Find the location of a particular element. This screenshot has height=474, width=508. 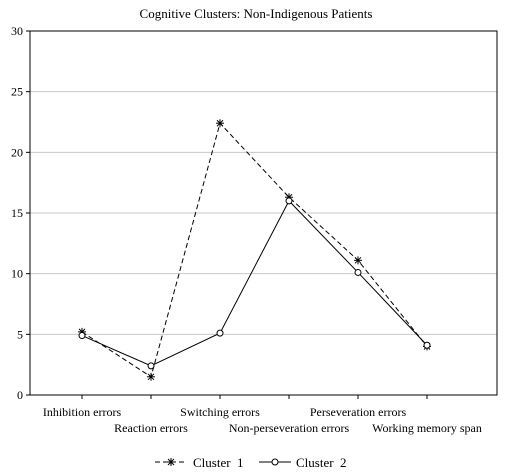

legend: Cluster 1 Cluster 2 is located at coordinates (251, 462).